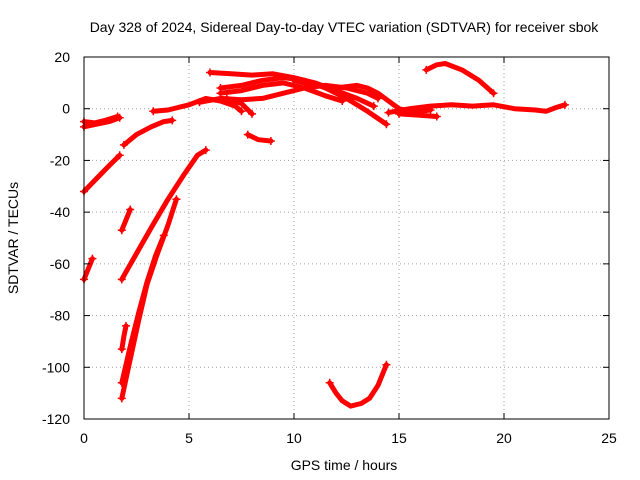 This screenshot has width=640, height=480. I want to click on y-tick-label: -40, so click(60, 212).